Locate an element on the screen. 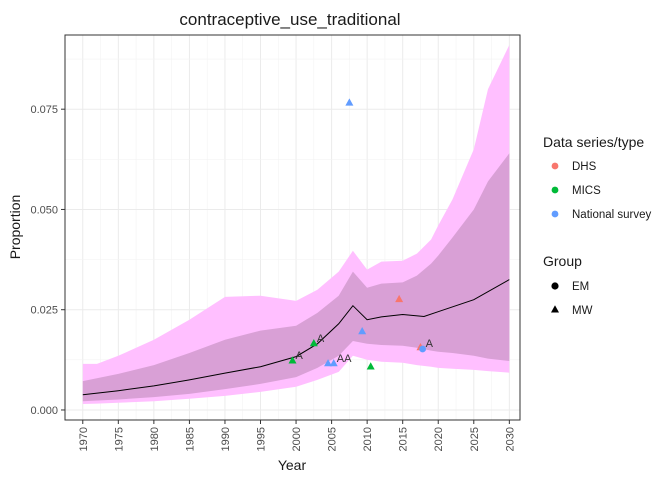 Image resolution: width=672 pixels, height=480 pixels. point-dhs-mw is located at coordinates (399, 298).